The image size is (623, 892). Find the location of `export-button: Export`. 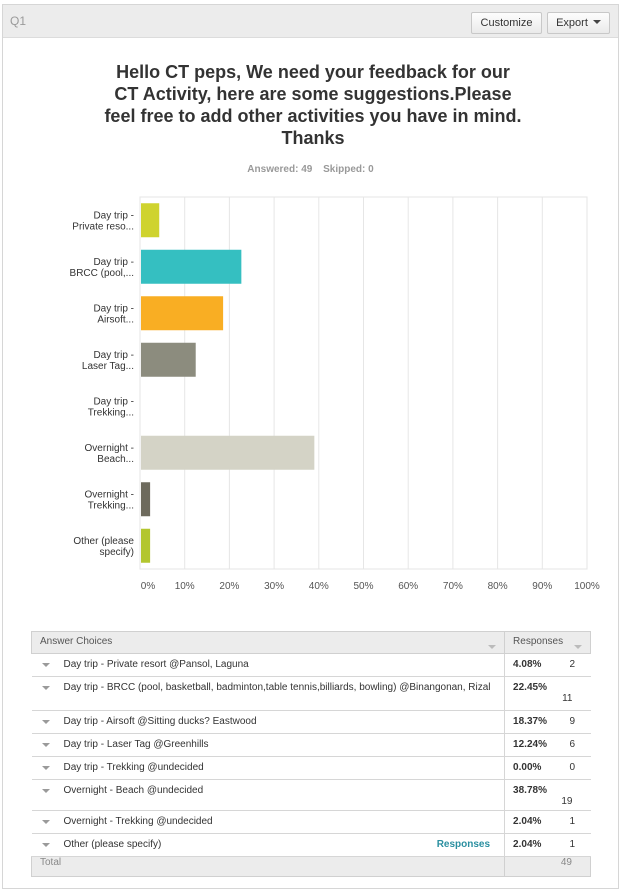

export-button: Export is located at coordinates (578, 23).